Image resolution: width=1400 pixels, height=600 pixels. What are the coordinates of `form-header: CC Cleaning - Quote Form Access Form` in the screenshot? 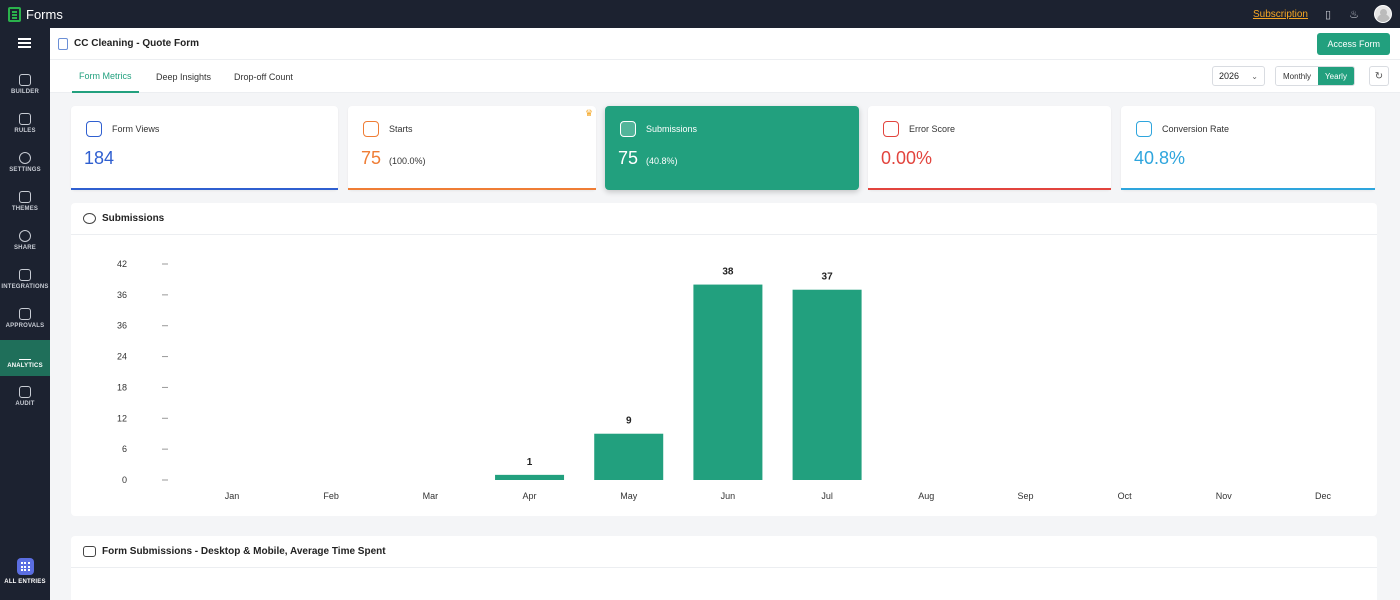 It's located at (725, 44).